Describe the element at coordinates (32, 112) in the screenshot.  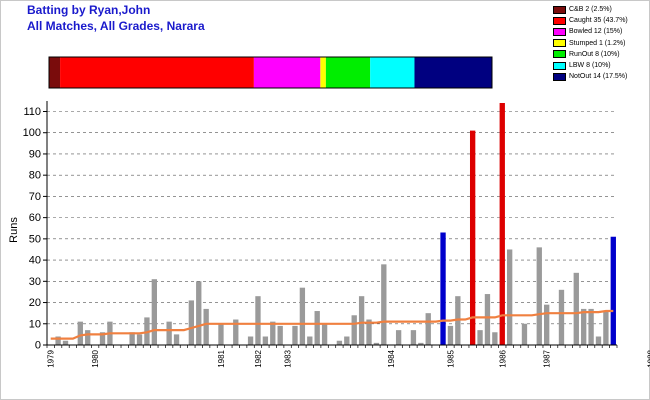
I see `y-tick-label: 110` at that location.